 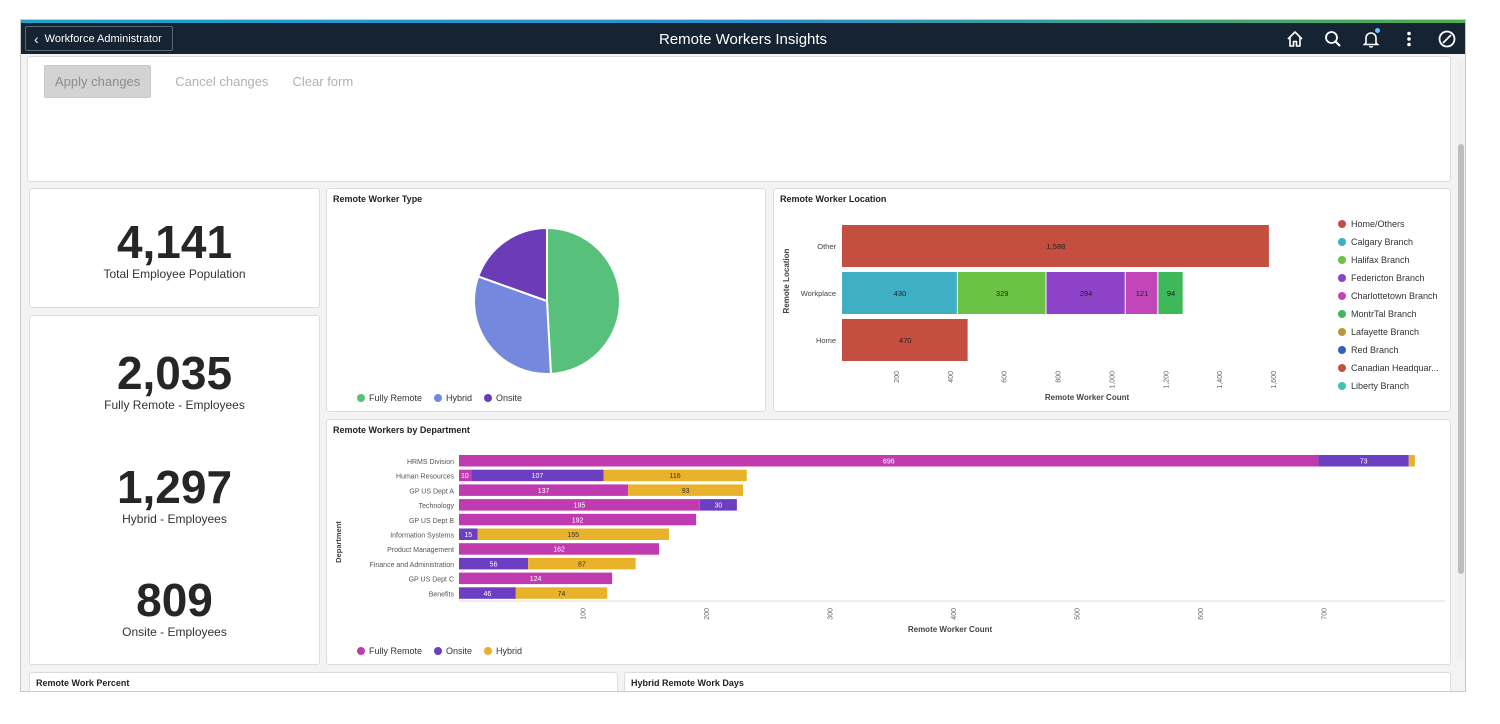 What do you see at coordinates (1333, 39) in the screenshot?
I see `search-icon` at bounding box center [1333, 39].